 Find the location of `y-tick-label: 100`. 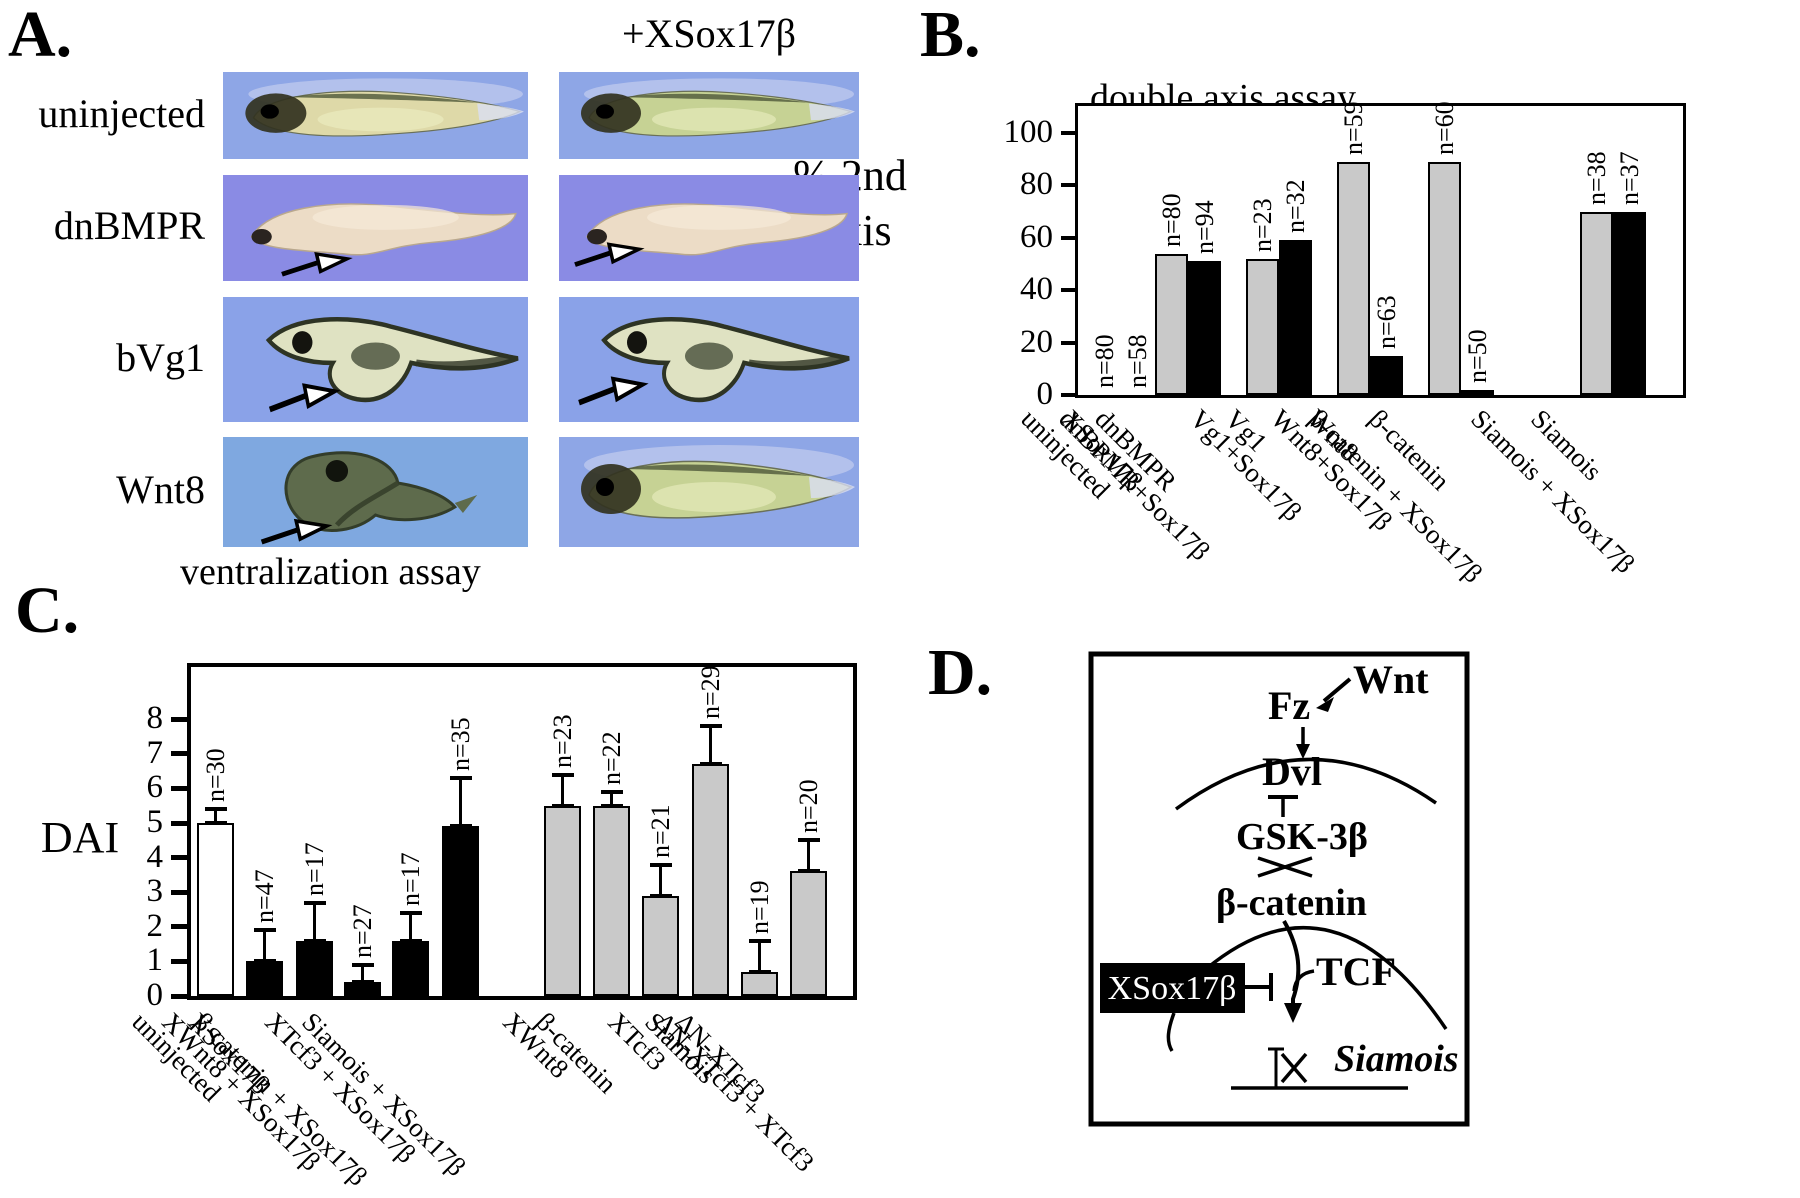

y-tick-label: 100 is located at coordinates (1028, 132).